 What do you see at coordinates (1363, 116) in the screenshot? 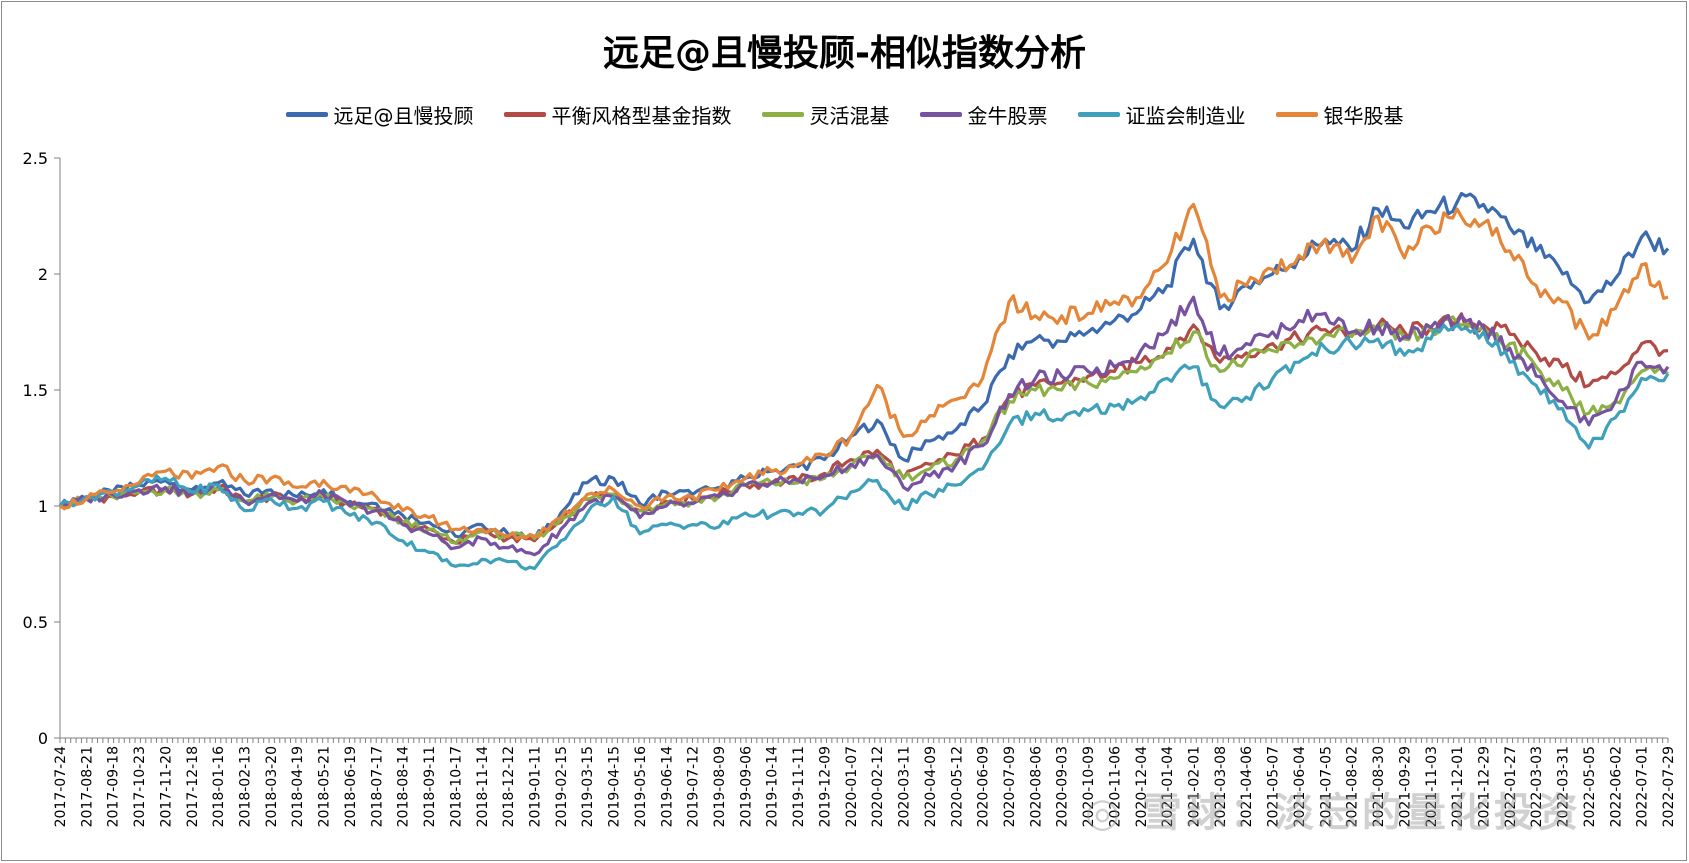
I see `legend-label: 银华股基` at bounding box center [1363, 116].